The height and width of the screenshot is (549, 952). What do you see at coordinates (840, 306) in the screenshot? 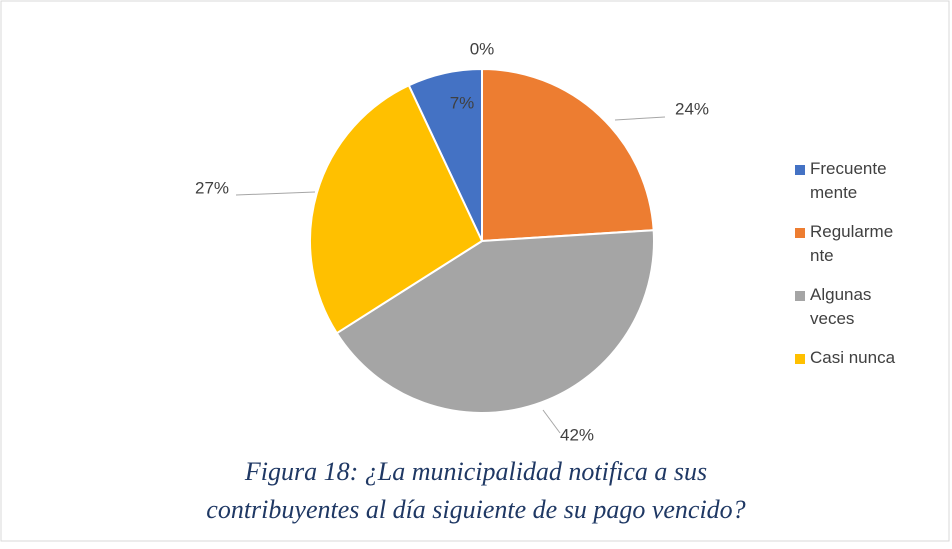
I see `legend-label: Algunas veces` at bounding box center [840, 306].